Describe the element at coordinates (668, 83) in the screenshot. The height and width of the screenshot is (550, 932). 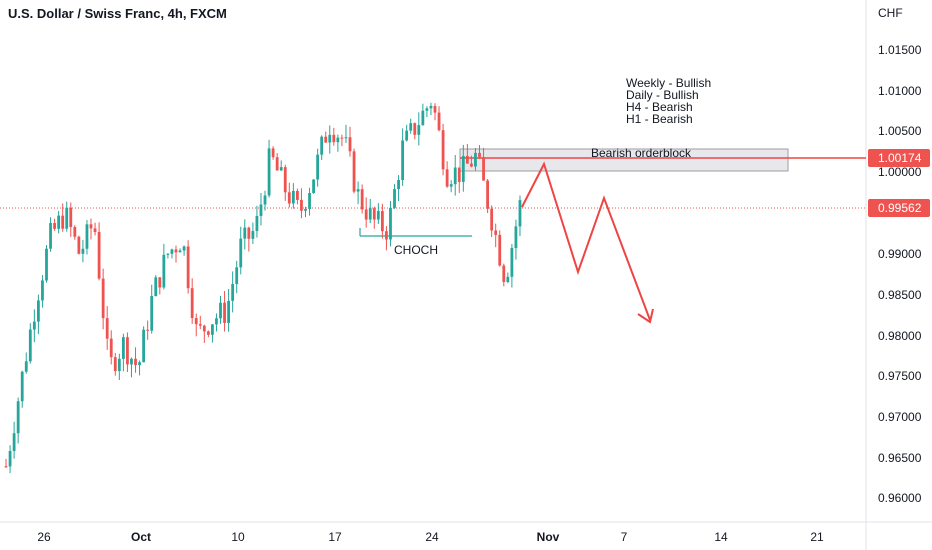
I see `bias-weekly: Weekly - Bullish` at that location.